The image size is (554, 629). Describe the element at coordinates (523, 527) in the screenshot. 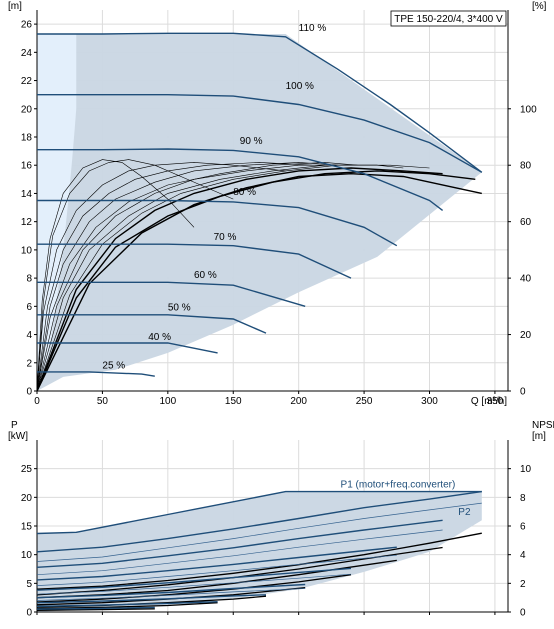

I see `power-y2-tick-label: 6` at that location.